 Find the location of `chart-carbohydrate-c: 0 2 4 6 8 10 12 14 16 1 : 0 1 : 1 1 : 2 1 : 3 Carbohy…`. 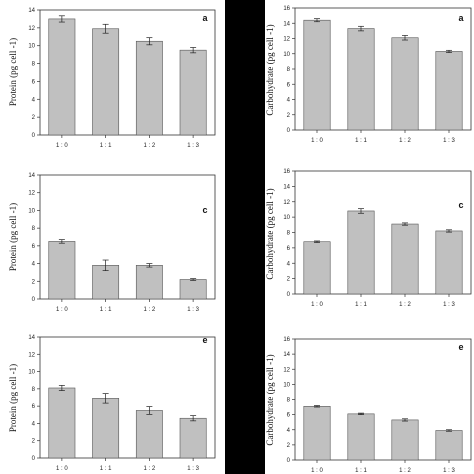

chart-carbohydrate-c: 0 2 4 6 8 10 12 14 16 1 : 0 1 : 1 1 : 2 1 : 3 Carbohy… is located at coordinates (368, 238).